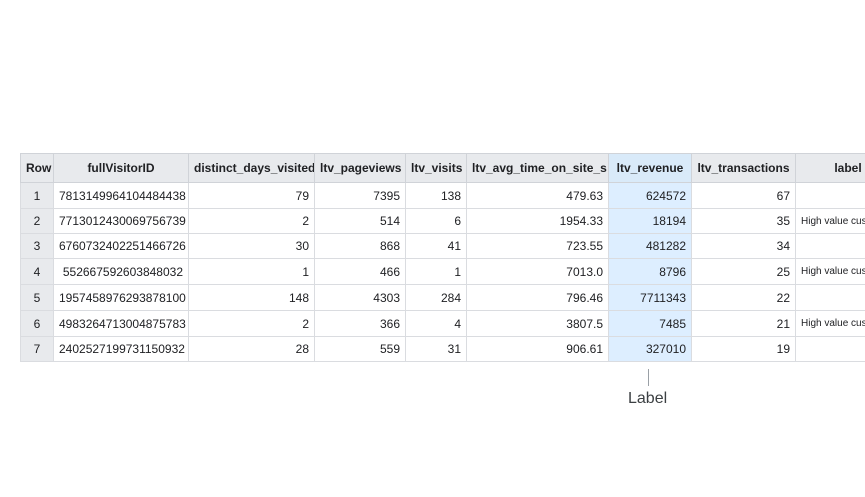 This screenshot has height=497, width=865. What do you see at coordinates (121, 221) in the screenshot?
I see `cell-fullvisitorid: 7713012430069756739` at bounding box center [121, 221].